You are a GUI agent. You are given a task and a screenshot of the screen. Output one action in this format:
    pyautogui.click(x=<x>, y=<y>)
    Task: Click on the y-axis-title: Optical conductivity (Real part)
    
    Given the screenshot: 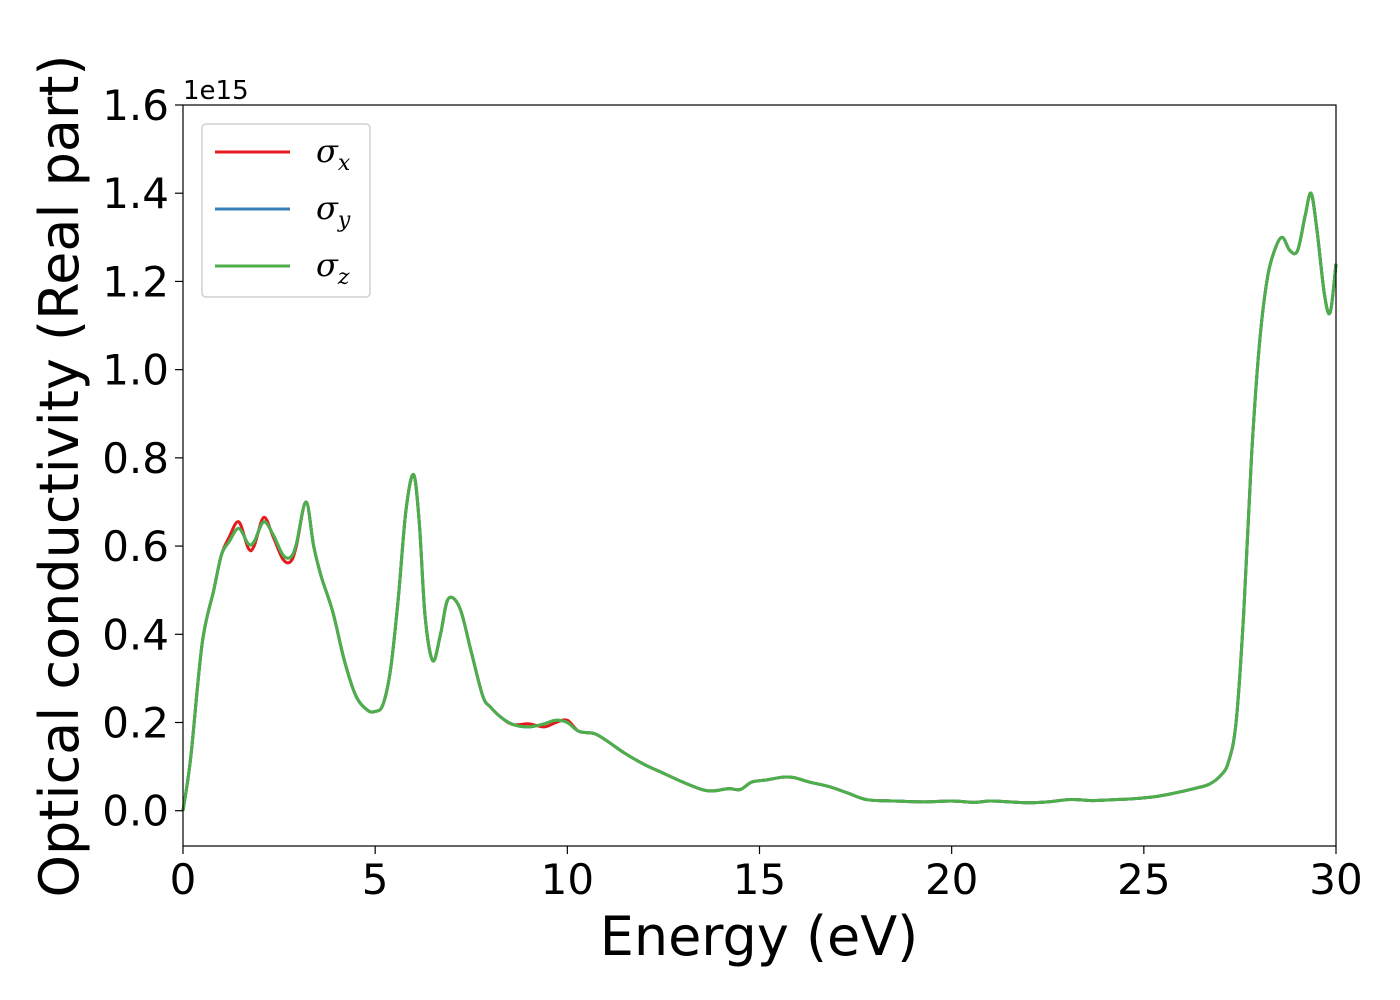 What is the action you would take?
    pyautogui.click(x=59, y=476)
    